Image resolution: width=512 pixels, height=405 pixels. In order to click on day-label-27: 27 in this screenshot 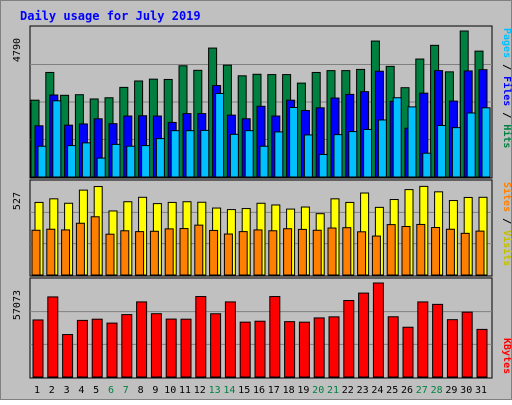, I will do `click(422, 390)`.